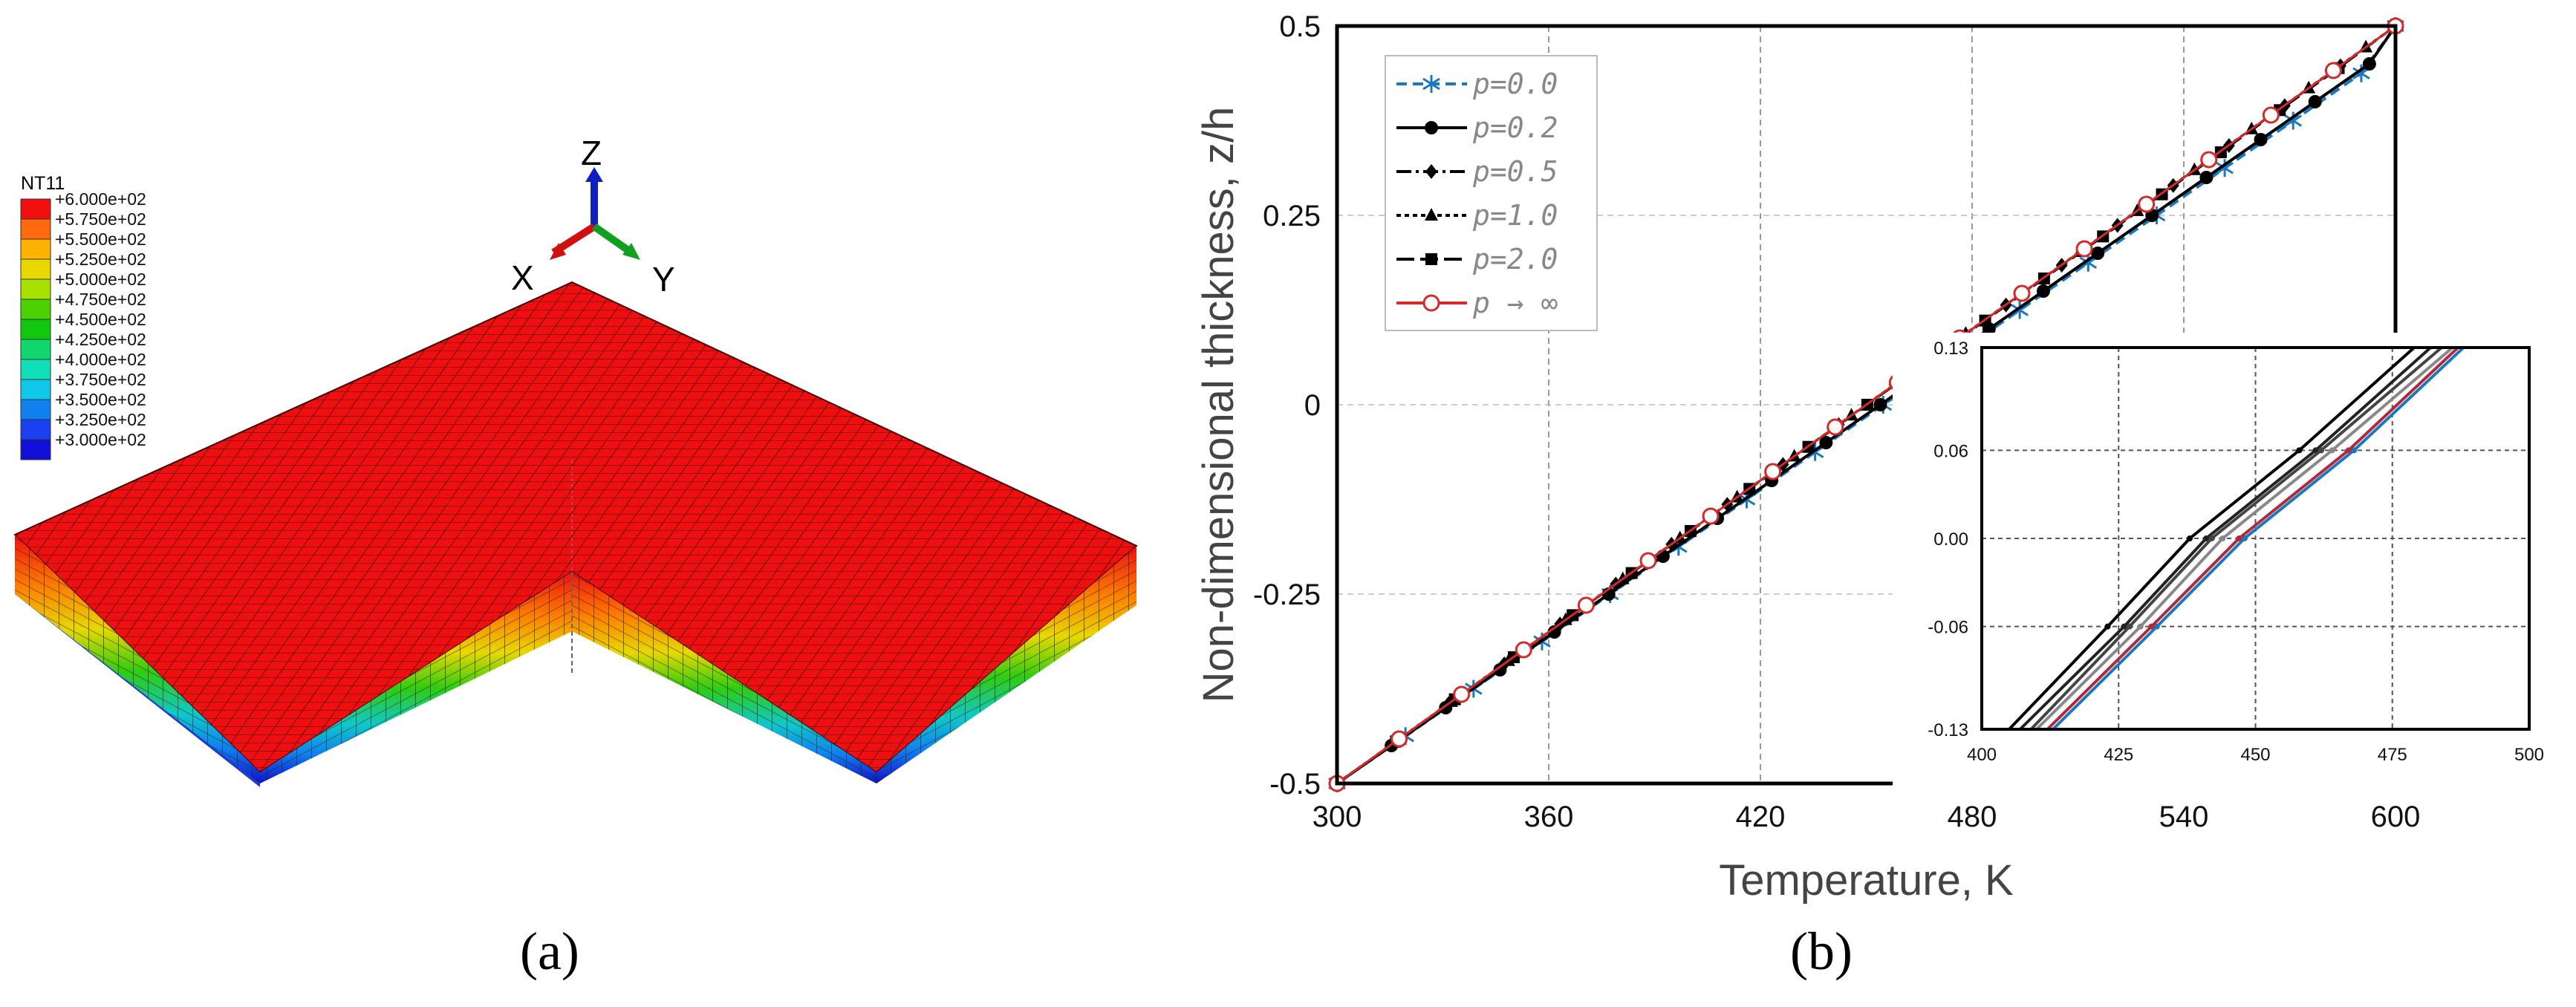 The height and width of the screenshot is (1007, 2576). I want to click on y-tick-label: 0, so click(1312, 405).